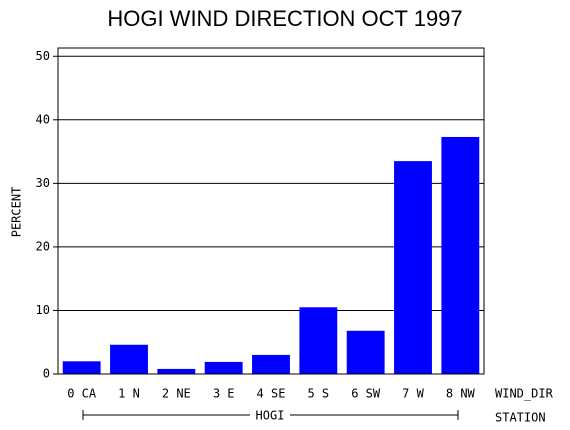 The image size is (570, 430). Describe the element at coordinates (46, 374) in the screenshot. I see `y-tick-label: 0` at that location.